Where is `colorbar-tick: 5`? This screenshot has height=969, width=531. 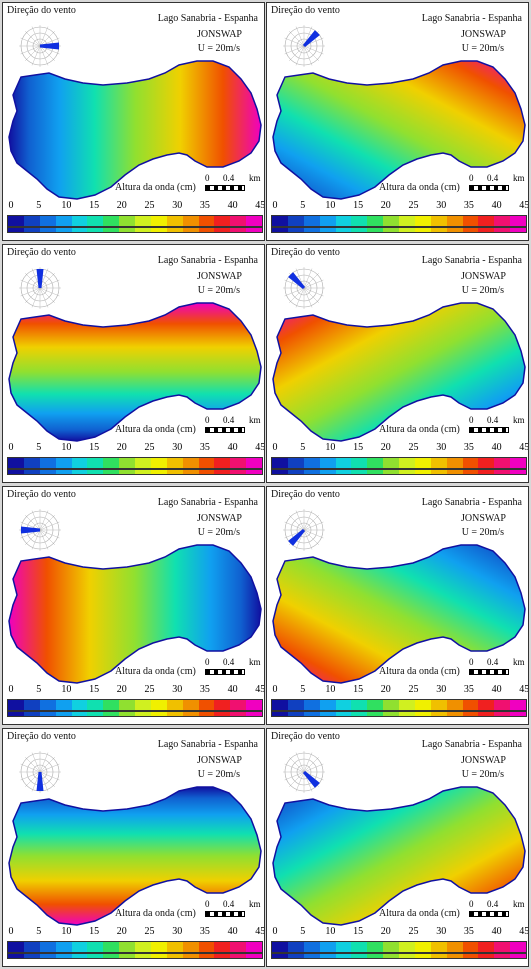
colorbar-tick: 5 is located at coordinates (39, 931).